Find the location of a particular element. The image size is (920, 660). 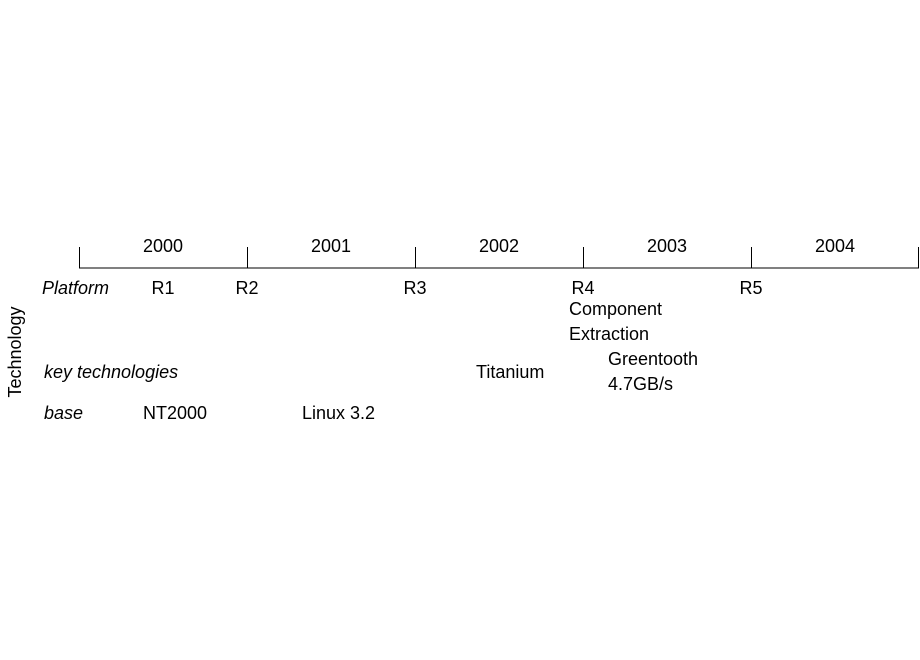

item: R1 is located at coordinates (162, 288).